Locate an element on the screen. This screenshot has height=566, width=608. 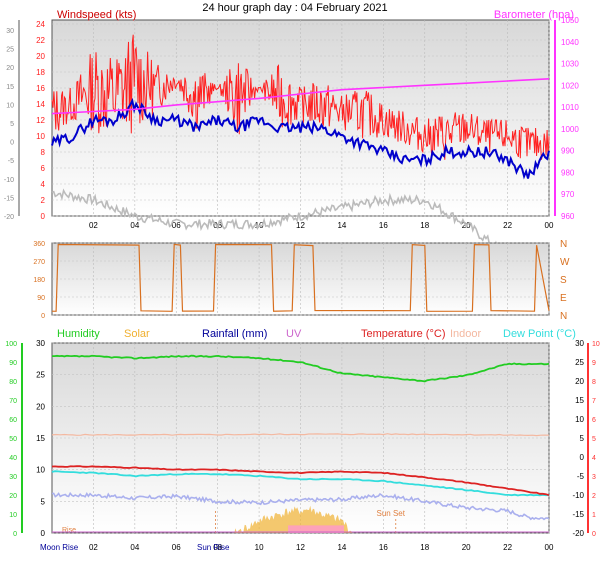
temp-y-tick-label: 30 is located at coordinates (40, 343).